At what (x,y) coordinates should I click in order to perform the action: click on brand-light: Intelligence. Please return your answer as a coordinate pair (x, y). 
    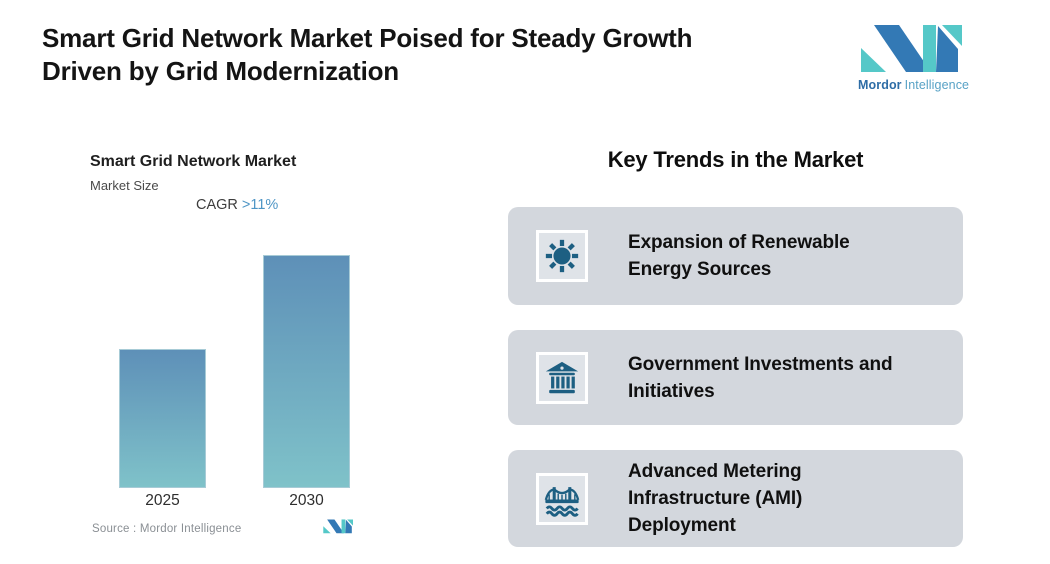
    Looking at the image, I should click on (937, 85).